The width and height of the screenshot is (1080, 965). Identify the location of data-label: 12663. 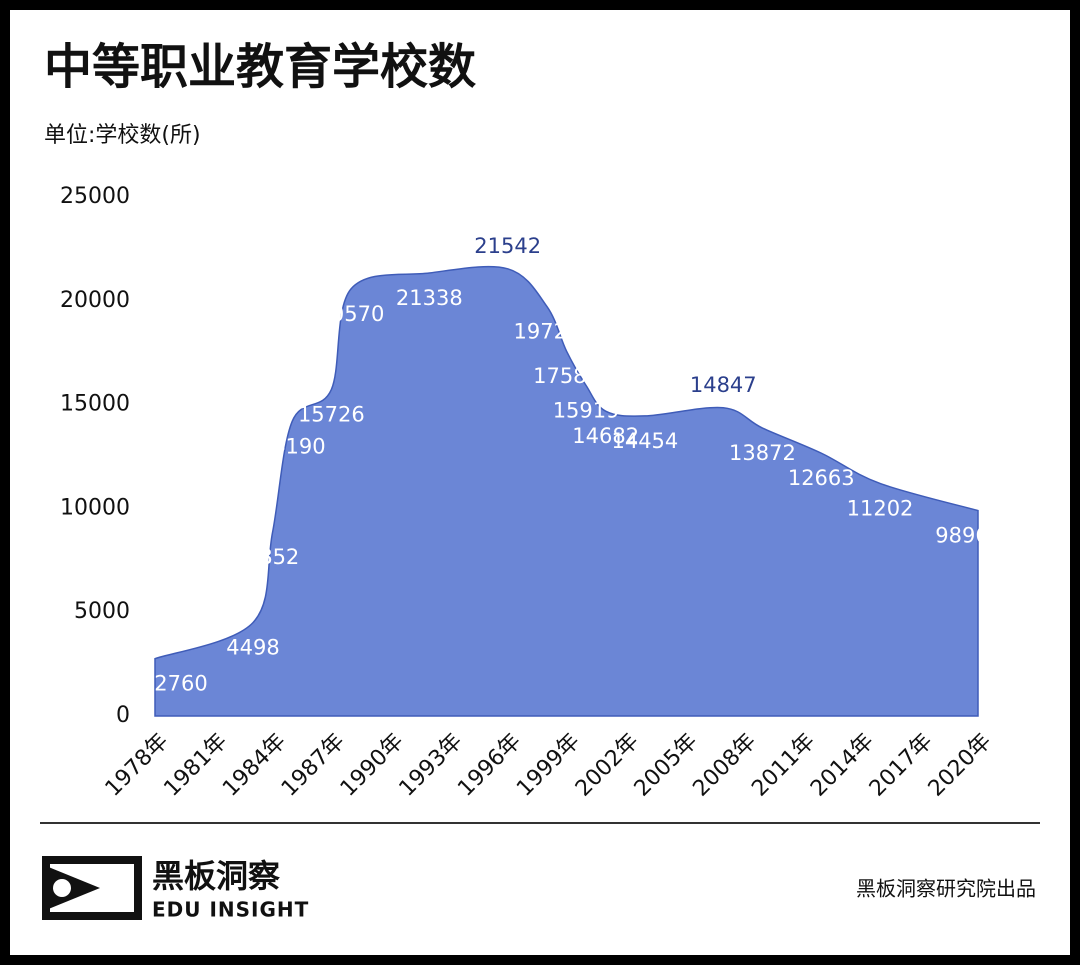
(821, 478).